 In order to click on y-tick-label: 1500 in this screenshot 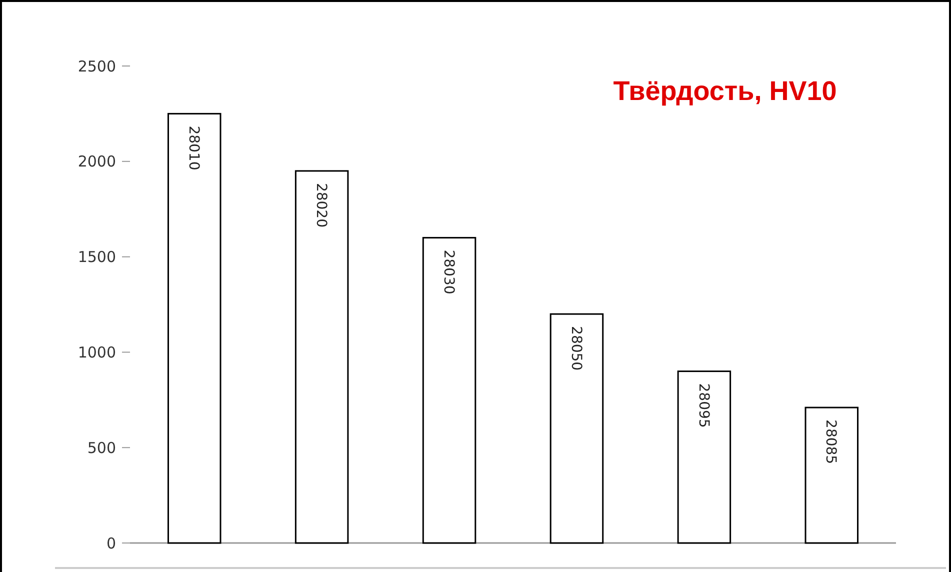, I will do `click(97, 257)`.